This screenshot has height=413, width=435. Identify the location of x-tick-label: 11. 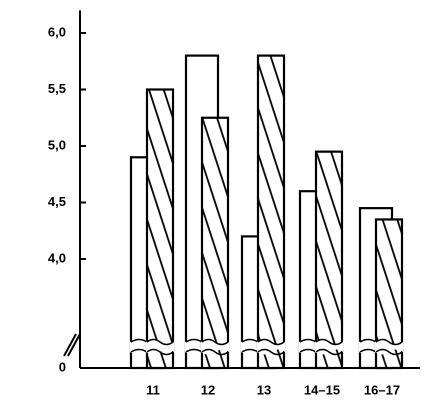
(153, 389).